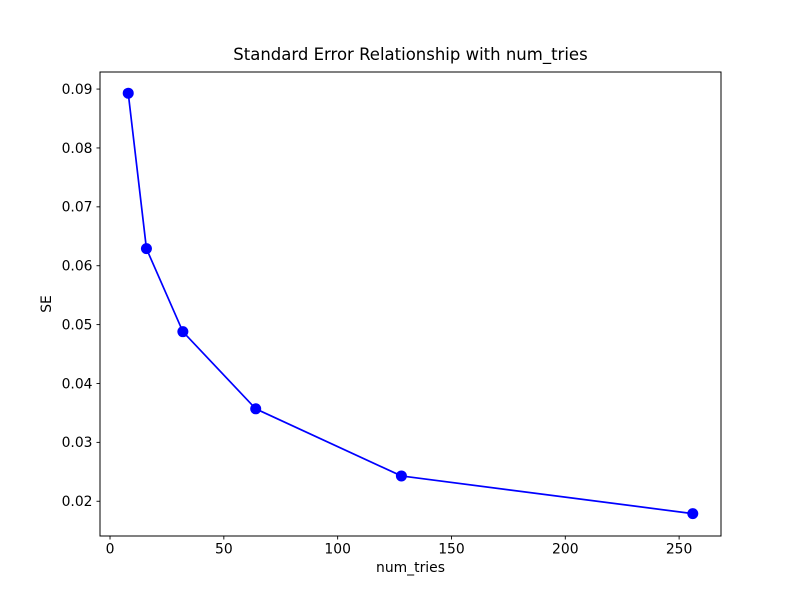 The width and height of the screenshot is (800, 600). What do you see at coordinates (451, 550) in the screenshot?
I see `x-tick-label: 150` at bounding box center [451, 550].